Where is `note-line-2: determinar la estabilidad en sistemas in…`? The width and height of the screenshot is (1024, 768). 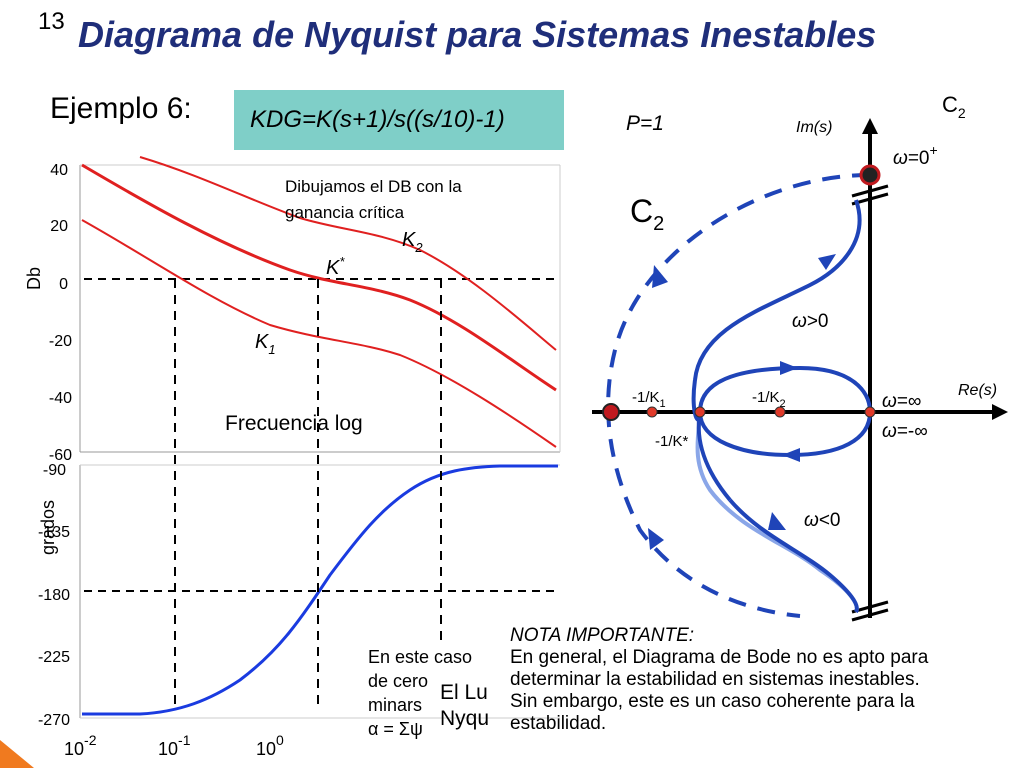 note-line-2: determinar la estabilidad en sistemas in… is located at coordinates (715, 679).